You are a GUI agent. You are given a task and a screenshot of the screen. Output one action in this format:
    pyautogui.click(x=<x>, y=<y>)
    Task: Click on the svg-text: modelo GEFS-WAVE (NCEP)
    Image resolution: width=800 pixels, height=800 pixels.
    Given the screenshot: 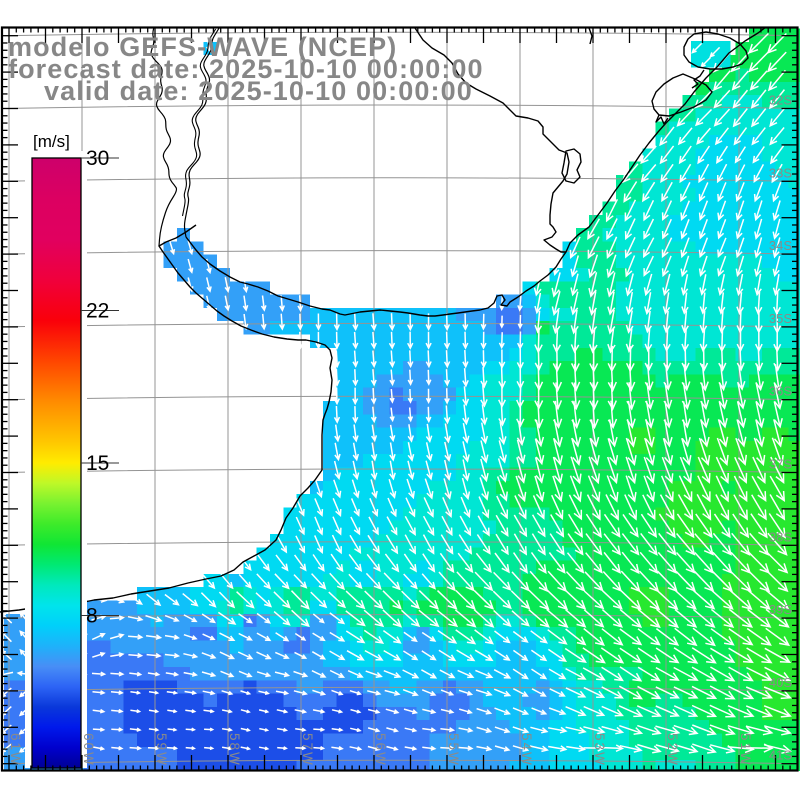 What is the action you would take?
    pyautogui.click(x=202, y=47)
    